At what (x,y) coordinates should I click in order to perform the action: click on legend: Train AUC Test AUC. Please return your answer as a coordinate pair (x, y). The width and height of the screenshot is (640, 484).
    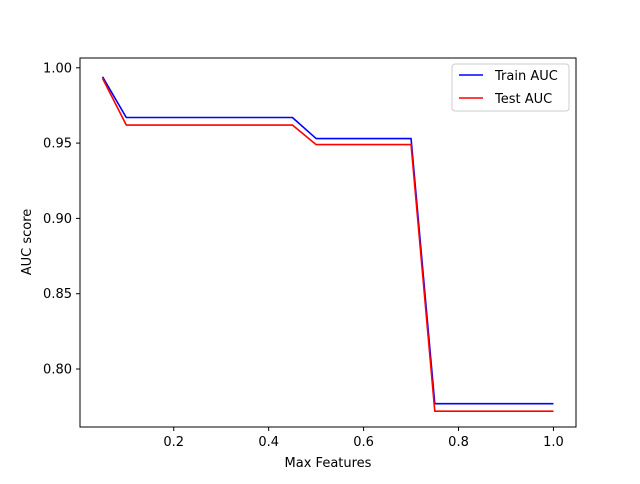
    Looking at the image, I should click on (510, 87).